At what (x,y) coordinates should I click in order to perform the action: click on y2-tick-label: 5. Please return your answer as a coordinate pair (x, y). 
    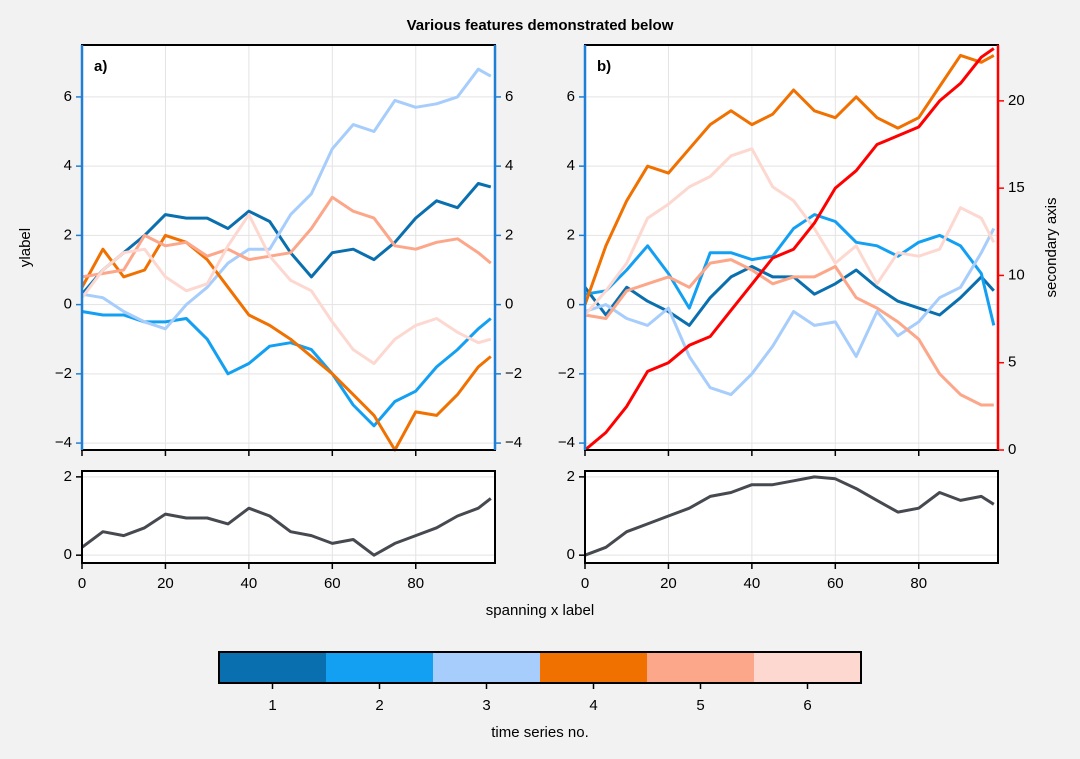
    Looking at the image, I should click on (1012, 362).